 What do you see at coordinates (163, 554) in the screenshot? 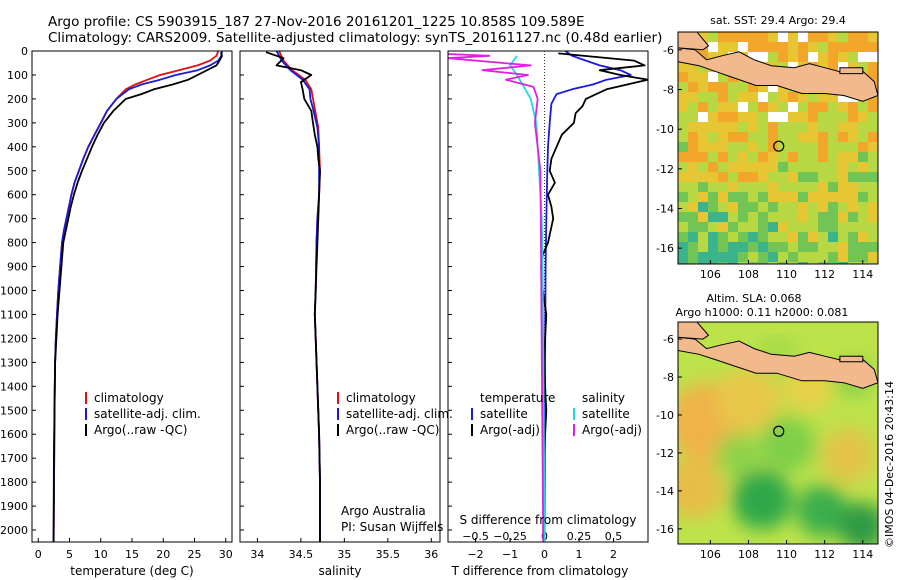
I see `x-tick-label: 20` at bounding box center [163, 554].